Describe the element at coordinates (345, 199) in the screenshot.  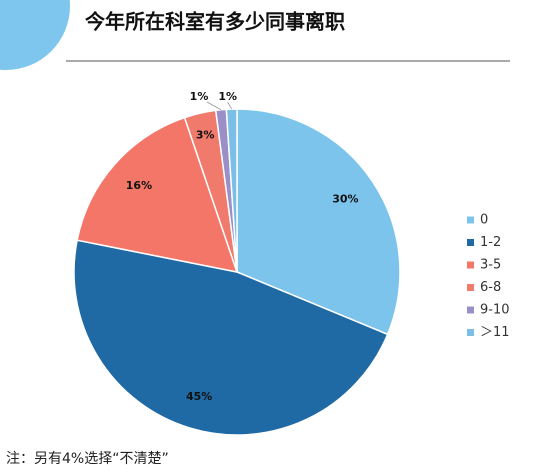
I see `data-label: 30%` at that location.